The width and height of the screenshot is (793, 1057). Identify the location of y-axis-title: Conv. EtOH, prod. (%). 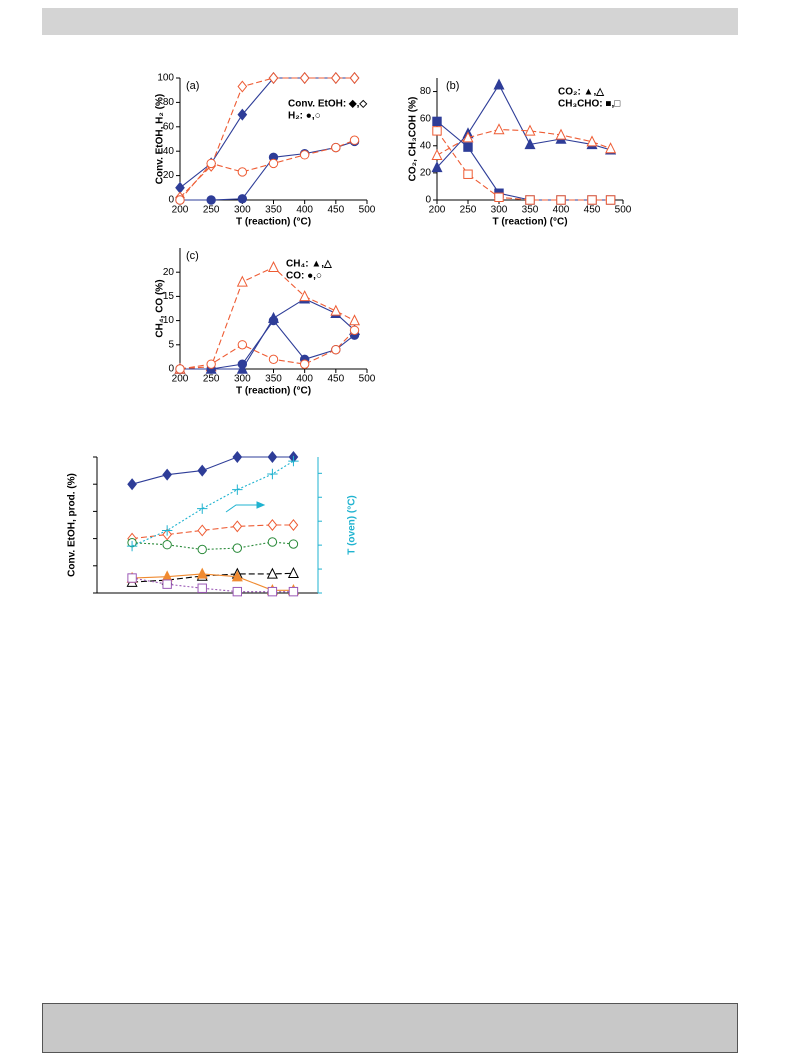
(72, 525).